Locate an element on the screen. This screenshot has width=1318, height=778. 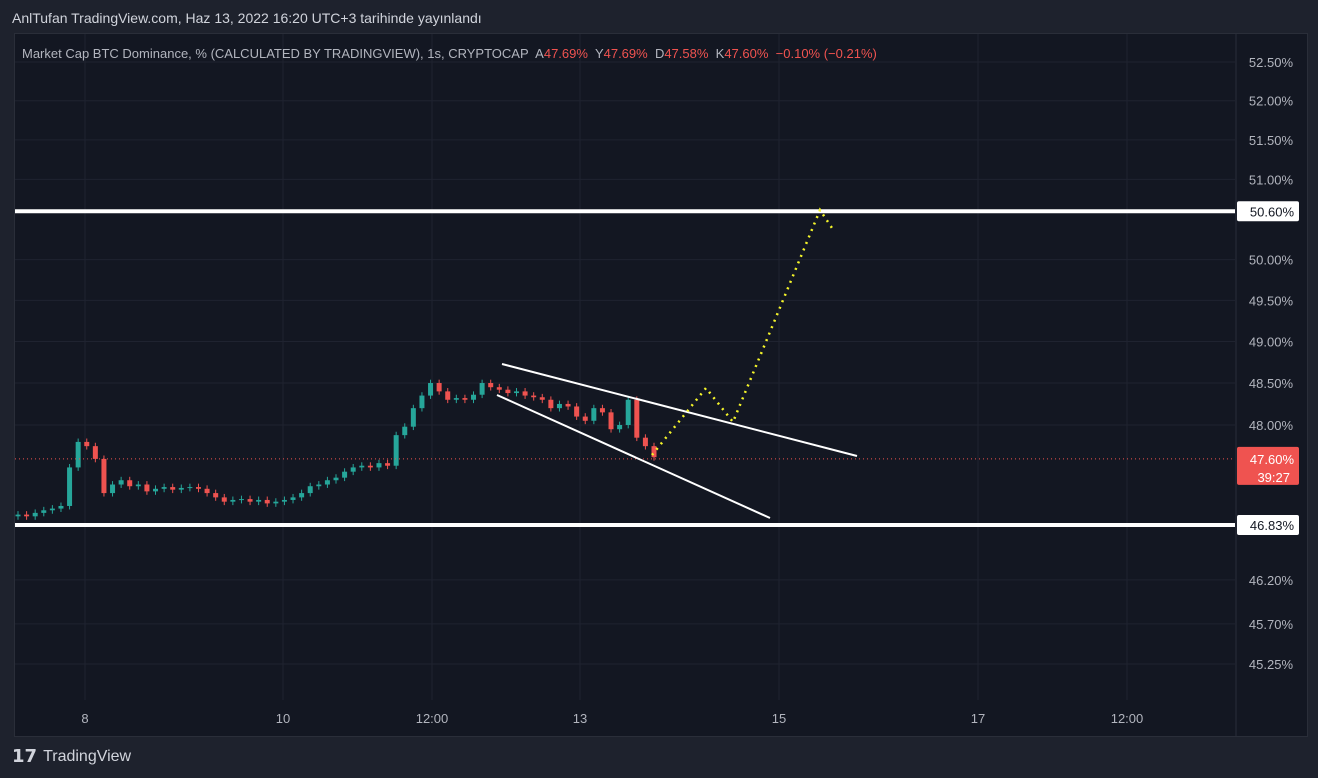
time-tick-label: 15 is located at coordinates (779, 718).